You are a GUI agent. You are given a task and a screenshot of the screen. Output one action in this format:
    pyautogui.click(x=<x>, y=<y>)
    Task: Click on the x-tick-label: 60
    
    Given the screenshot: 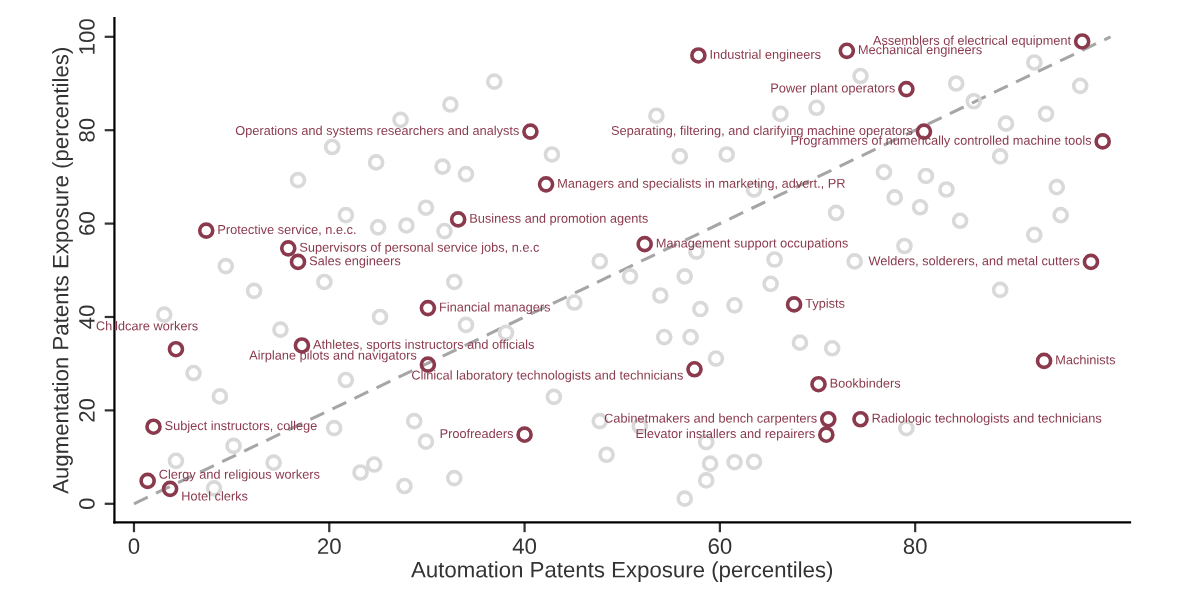 What is the action you would take?
    pyautogui.click(x=720, y=546)
    